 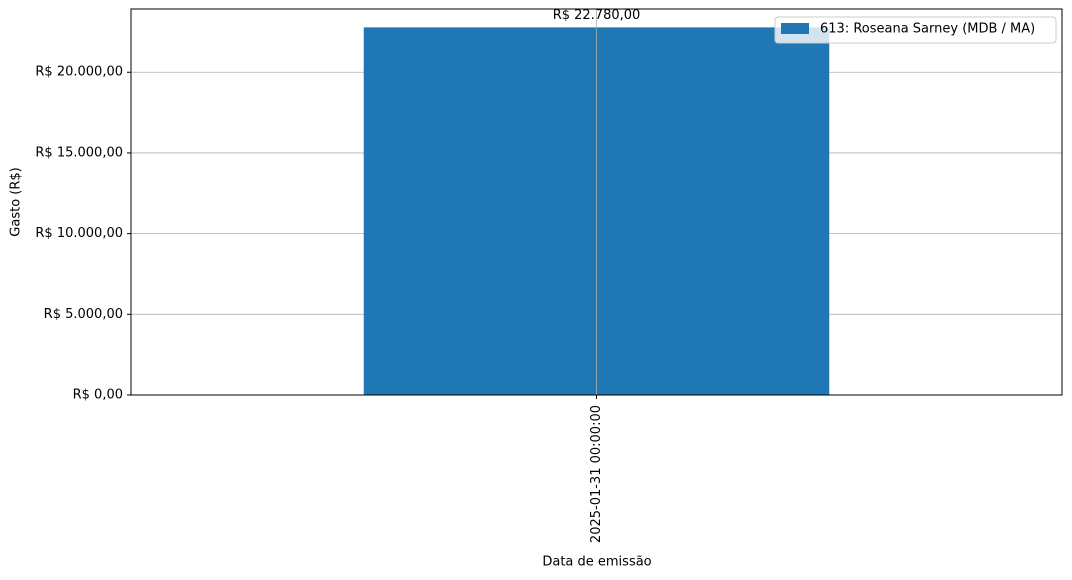 I want to click on y-tick-label: R$ 20.000,00, so click(x=79, y=72).